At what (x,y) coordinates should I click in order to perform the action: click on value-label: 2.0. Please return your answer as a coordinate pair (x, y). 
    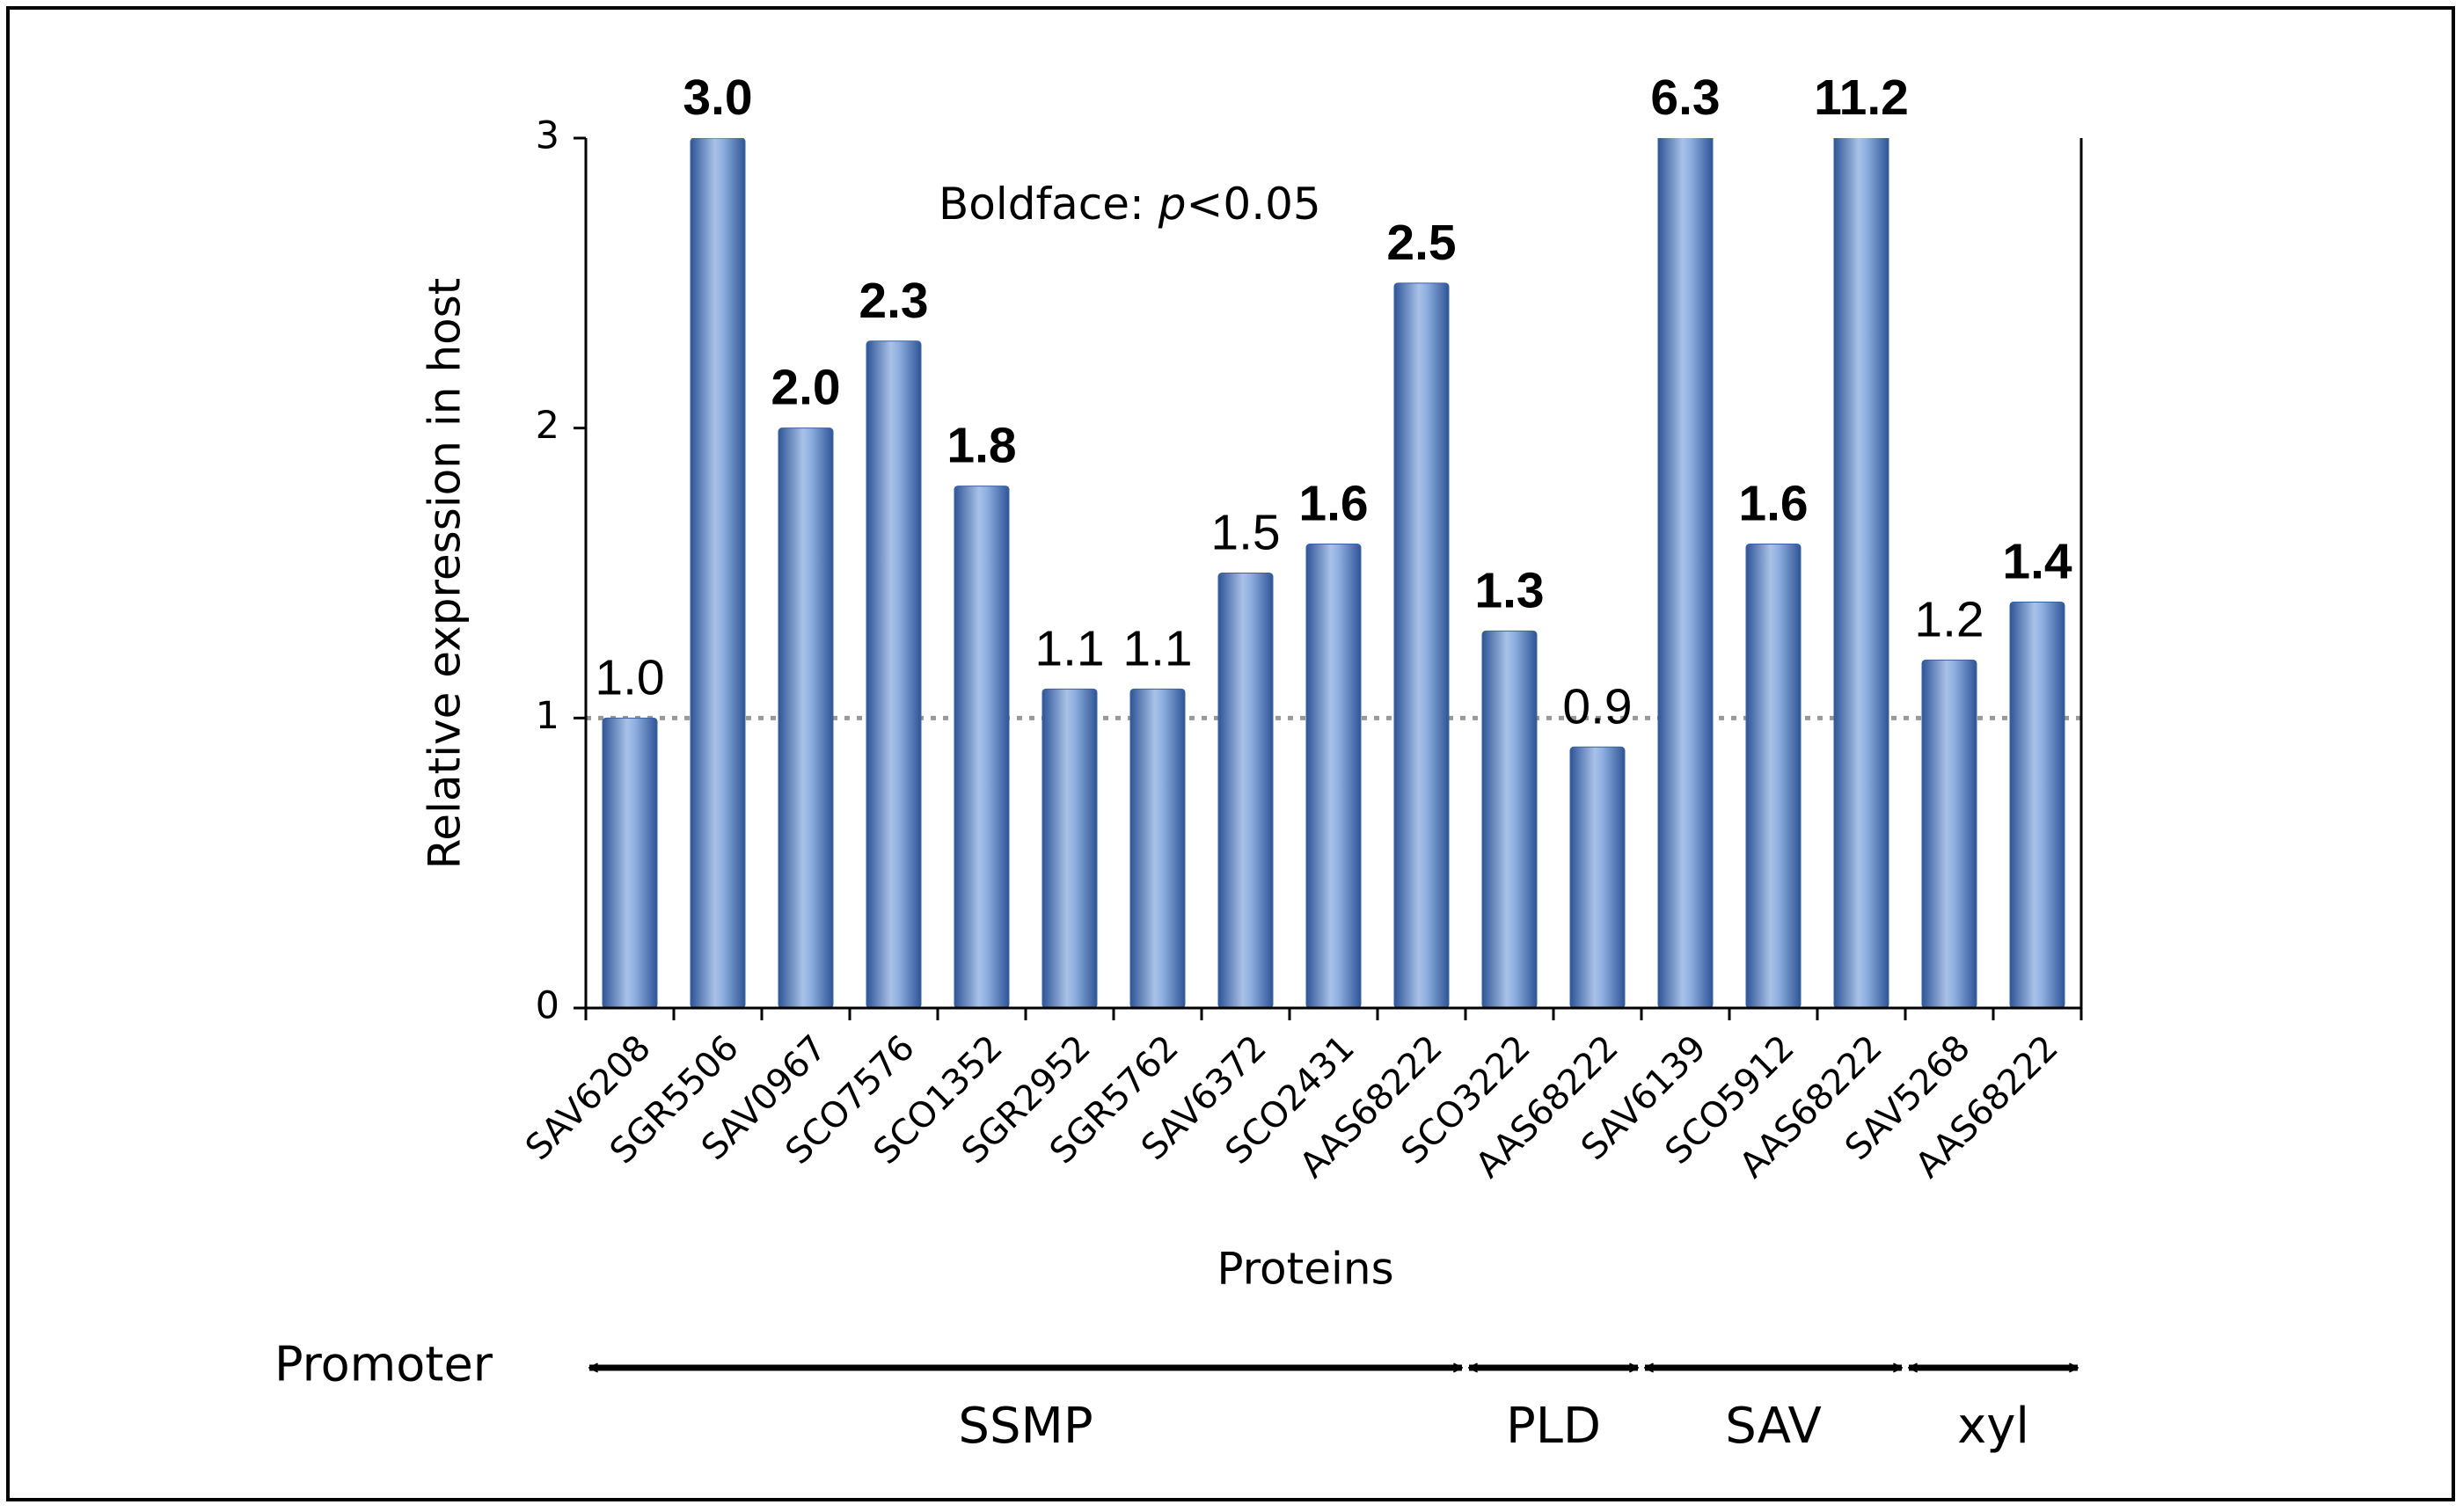
    Looking at the image, I should click on (805, 388).